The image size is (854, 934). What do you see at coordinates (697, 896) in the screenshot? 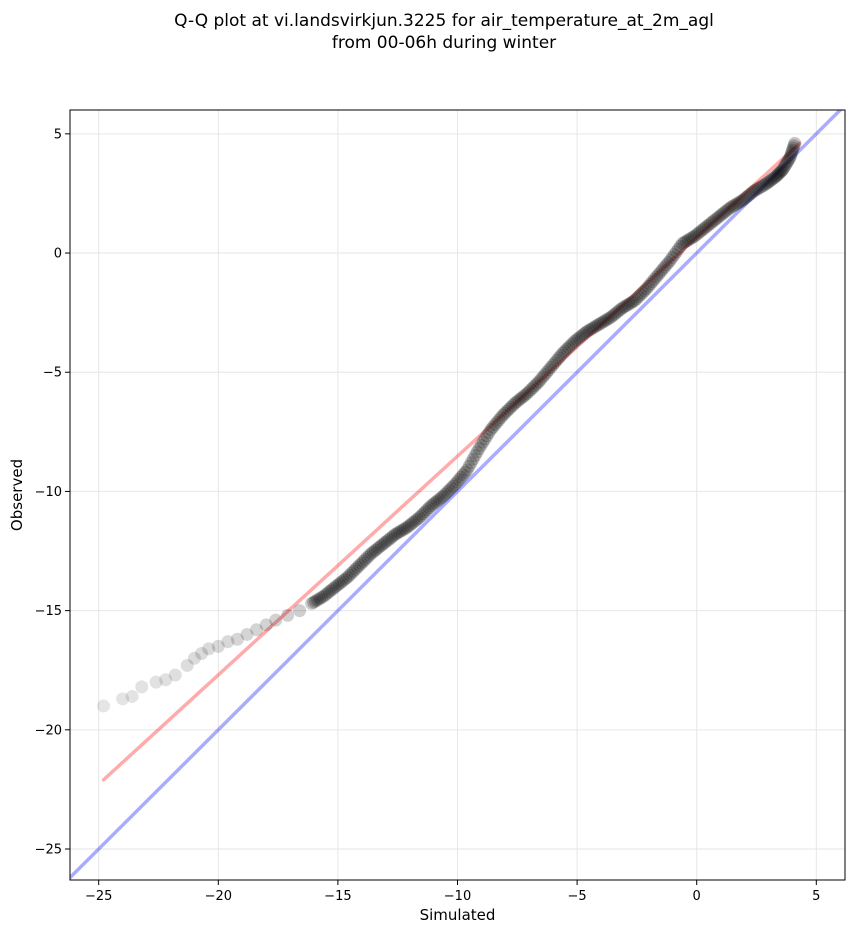
I see `x-tick-label-5: 0` at bounding box center [697, 896].